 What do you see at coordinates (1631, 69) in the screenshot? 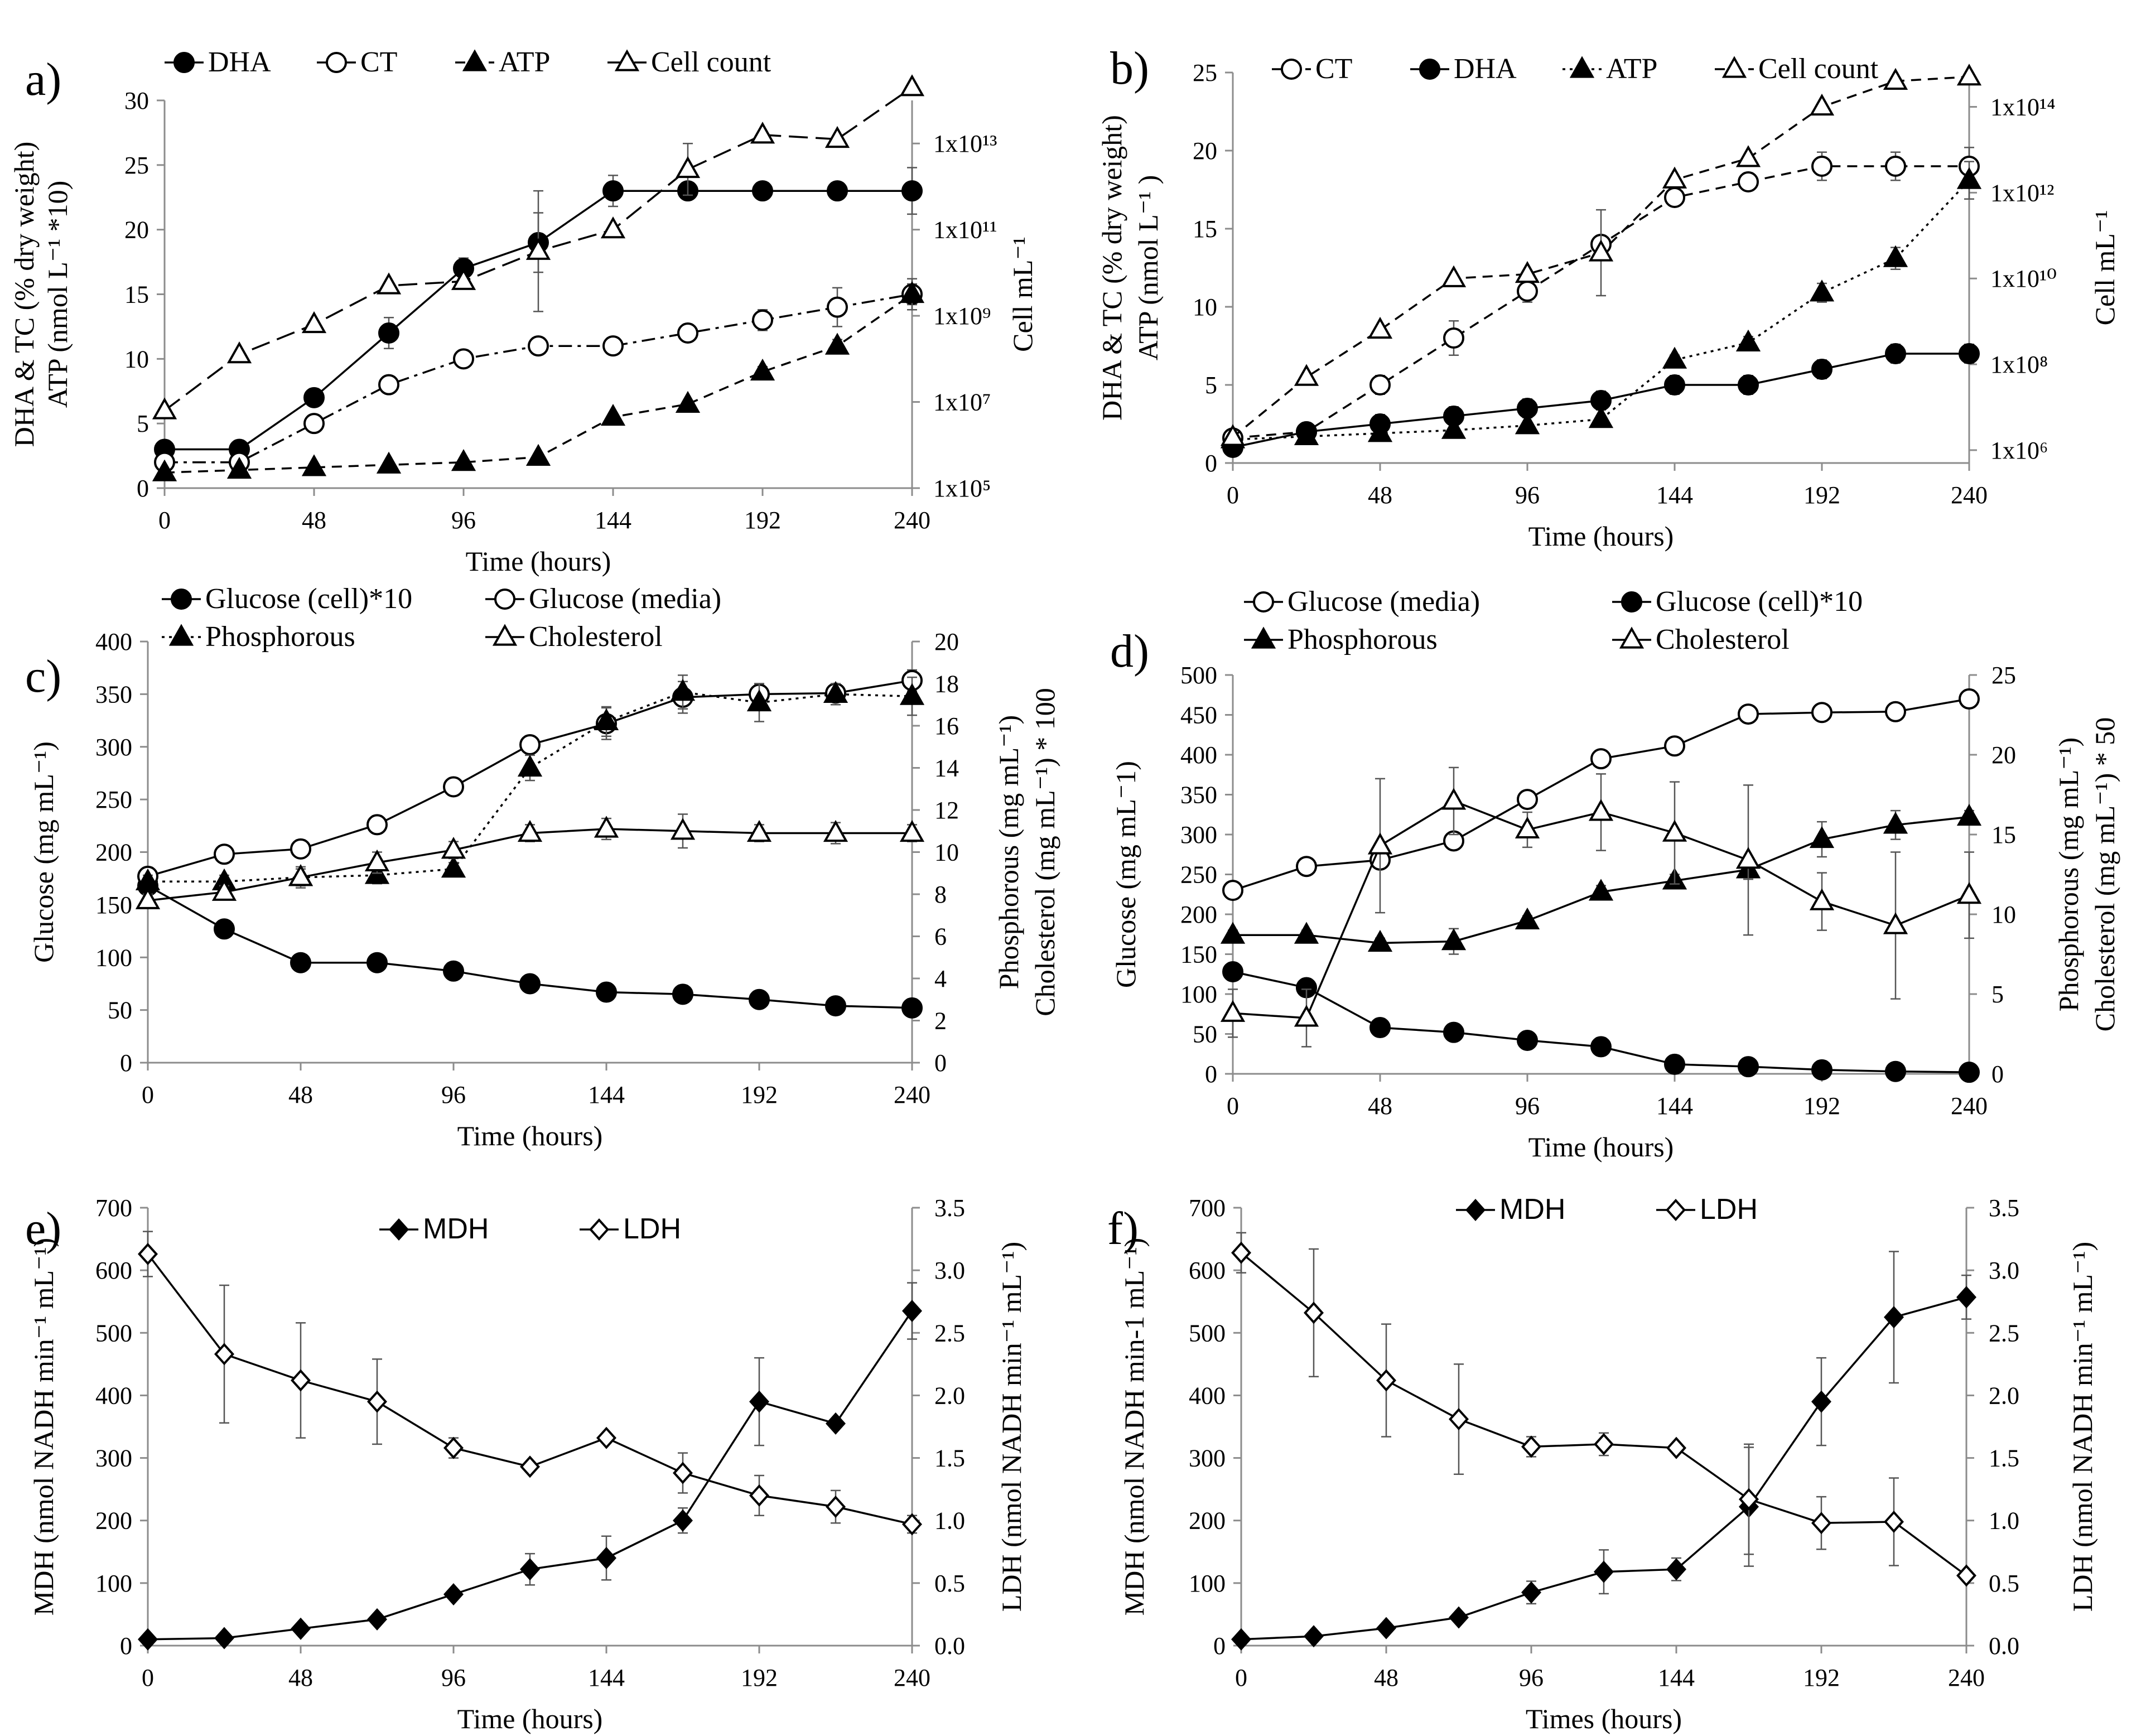
I see `legend-label: ATP` at bounding box center [1631, 69].